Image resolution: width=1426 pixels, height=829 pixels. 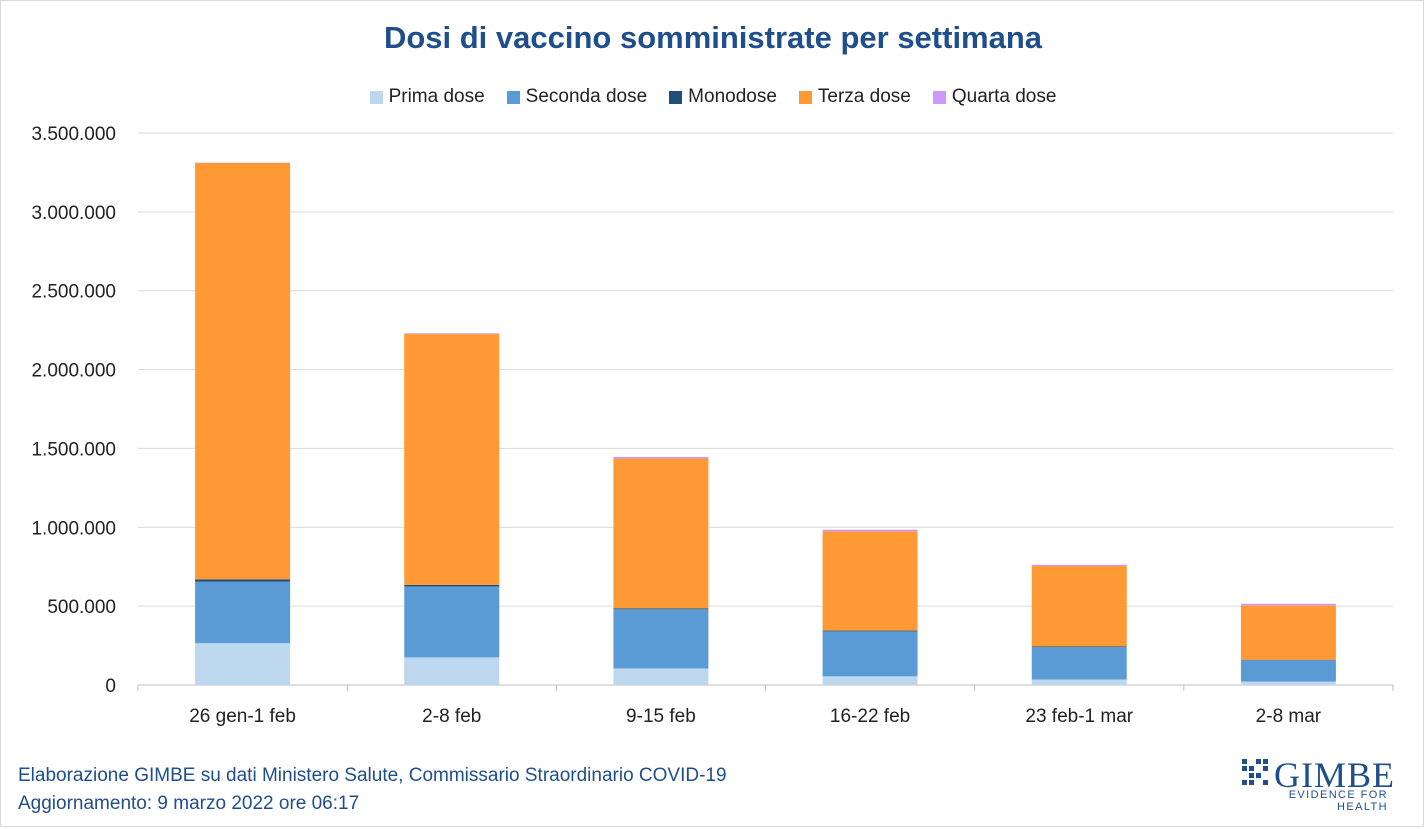 I want to click on legend-item: Seconda dose, so click(x=577, y=97).